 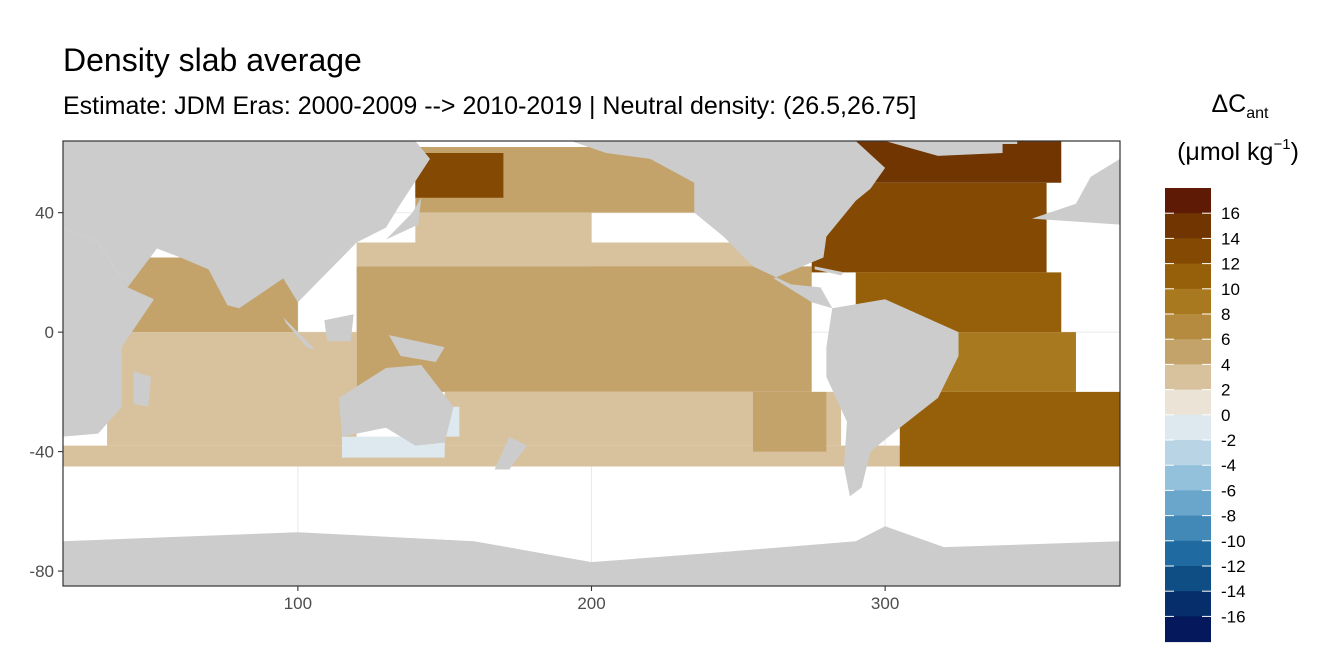 What do you see at coordinates (591, 556) in the screenshot?
I see `land-antarctica` at bounding box center [591, 556].